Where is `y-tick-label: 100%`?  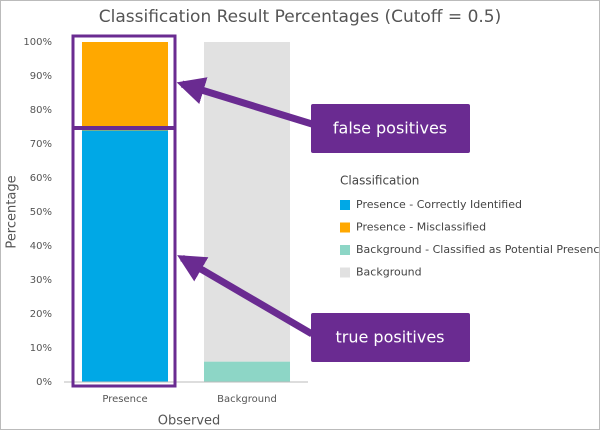
y-tick-label: 100% is located at coordinates (37, 42).